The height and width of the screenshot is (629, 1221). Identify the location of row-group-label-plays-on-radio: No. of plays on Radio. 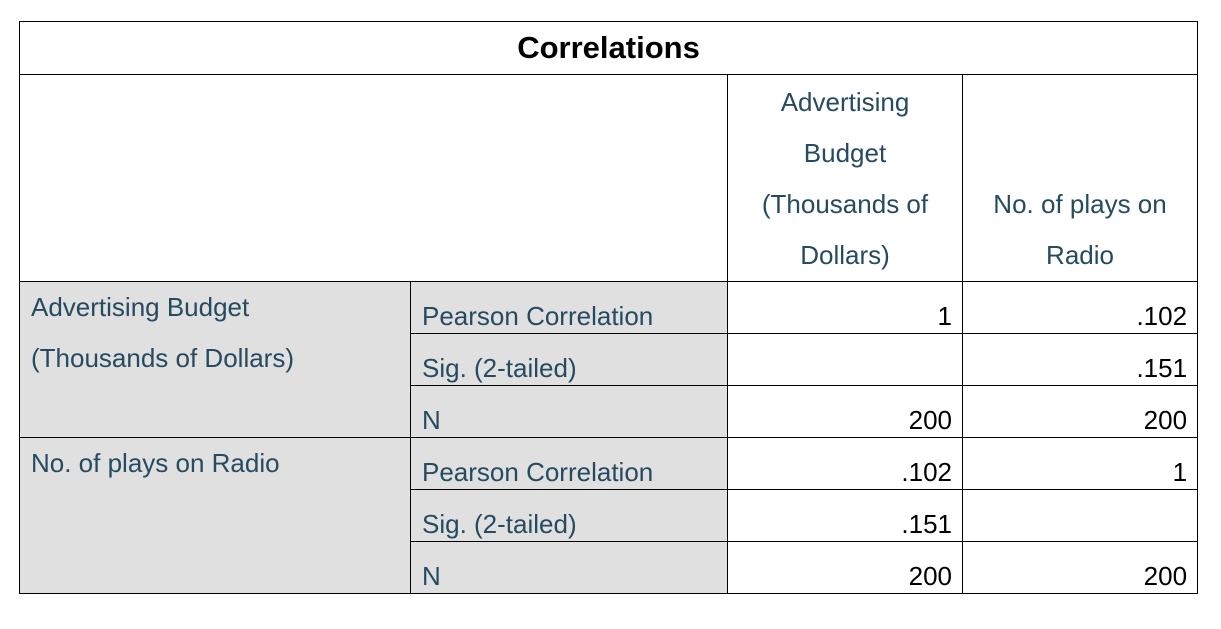
(215, 515).